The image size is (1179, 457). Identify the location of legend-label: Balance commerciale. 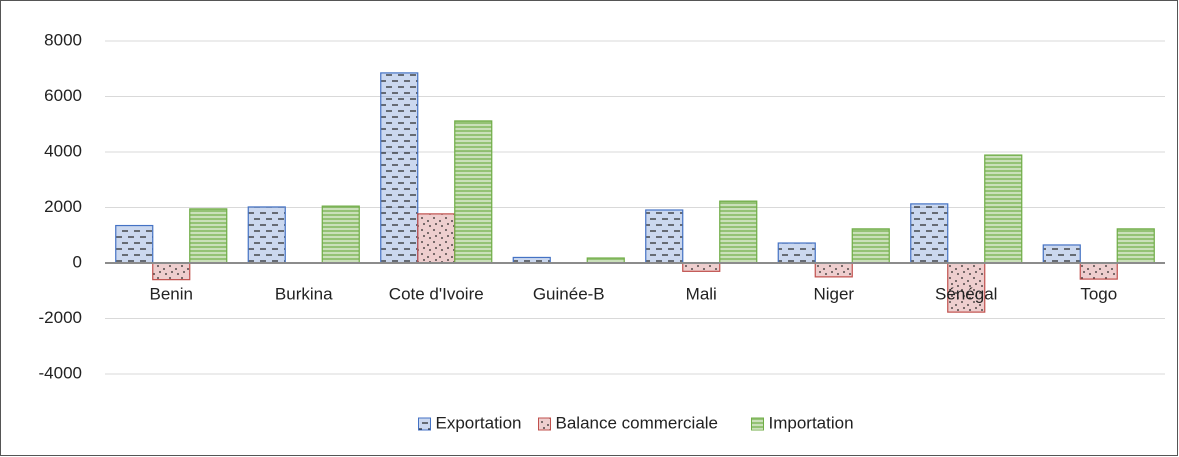
(637, 422).